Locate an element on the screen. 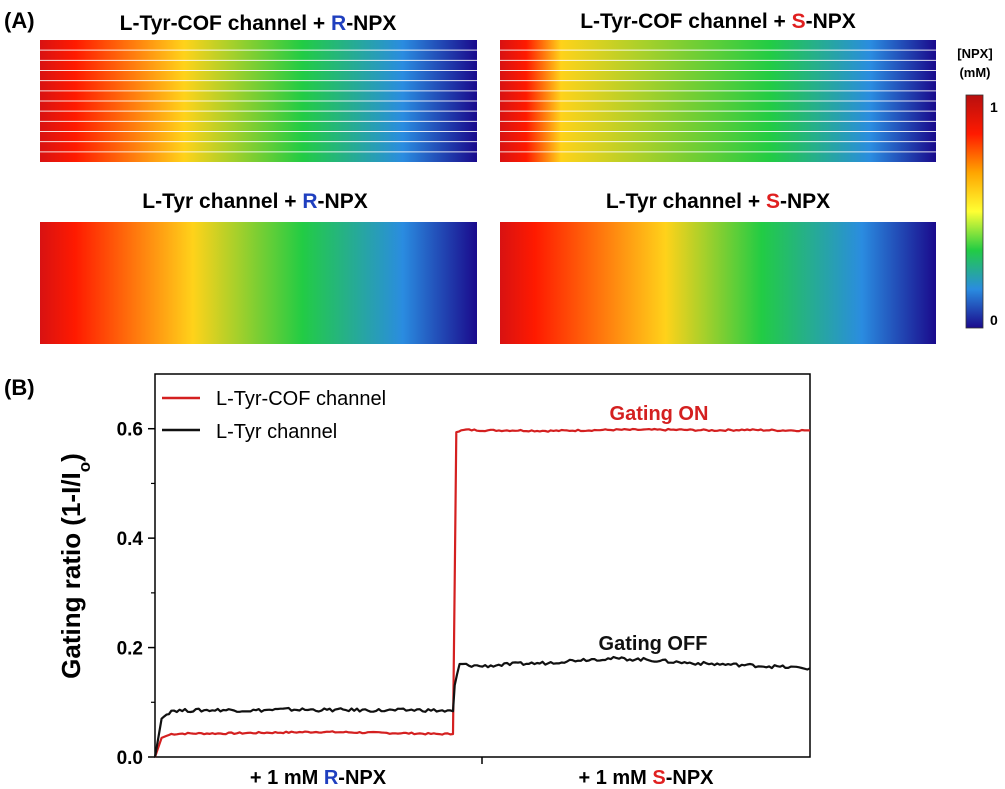 This screenshot has height=789, width=1005. colorbar-title-line1: [NPX] is located at coordinates (974, 53).